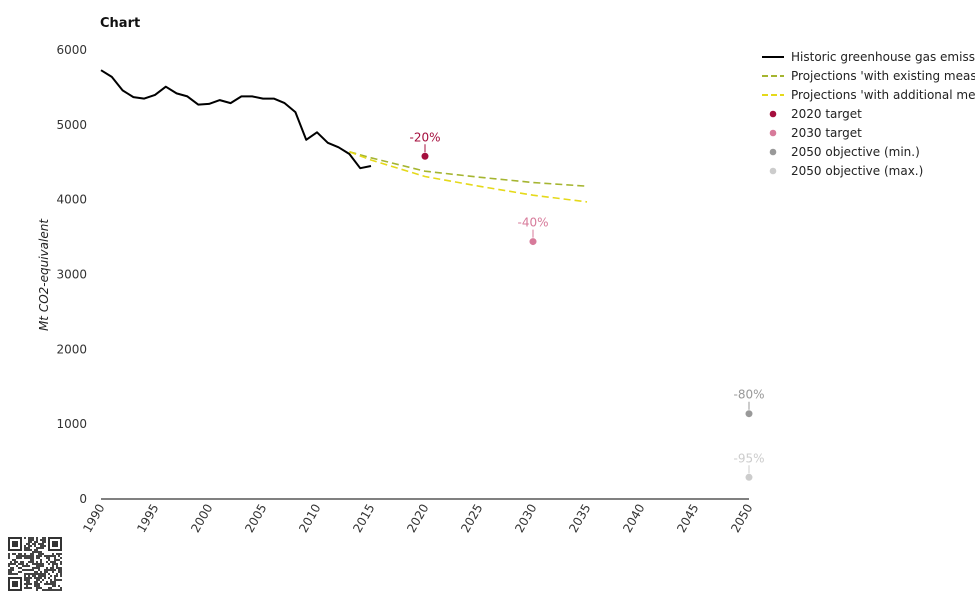  Describe the element at coordinates (71, 50) in the screenshot. I see `y-tick-label: 6000` at that location.